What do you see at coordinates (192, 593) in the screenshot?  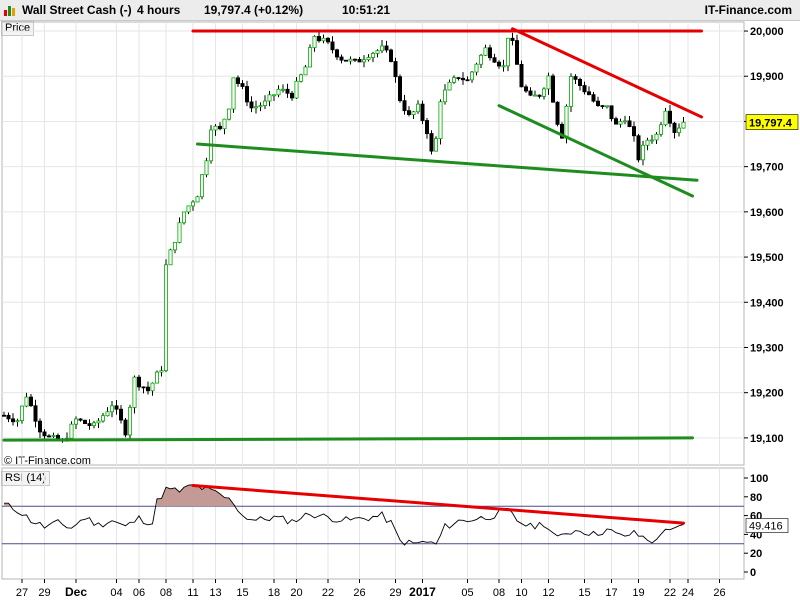 I see `x-tick-label: 11` at bounding box center [192, 593].